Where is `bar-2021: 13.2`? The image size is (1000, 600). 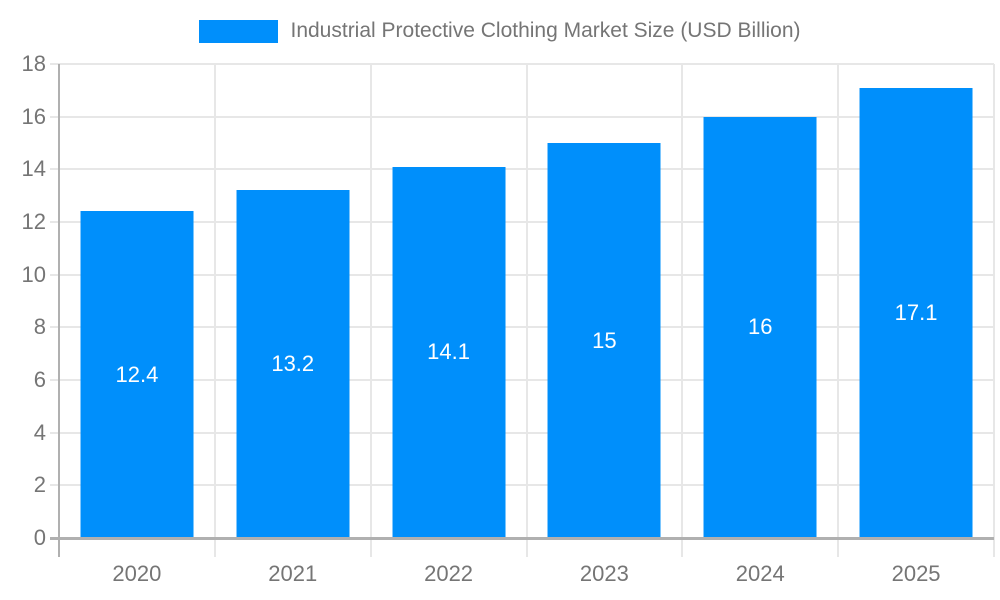
bar-2021: 13.2 is located at coordinates (293, 364).